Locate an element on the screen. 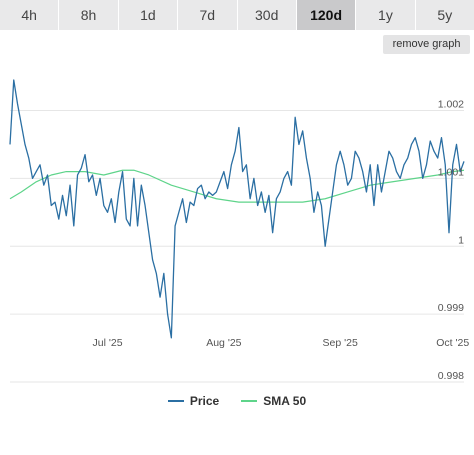  y-tick-label: 0.998 is located at coordinates (451, 376).